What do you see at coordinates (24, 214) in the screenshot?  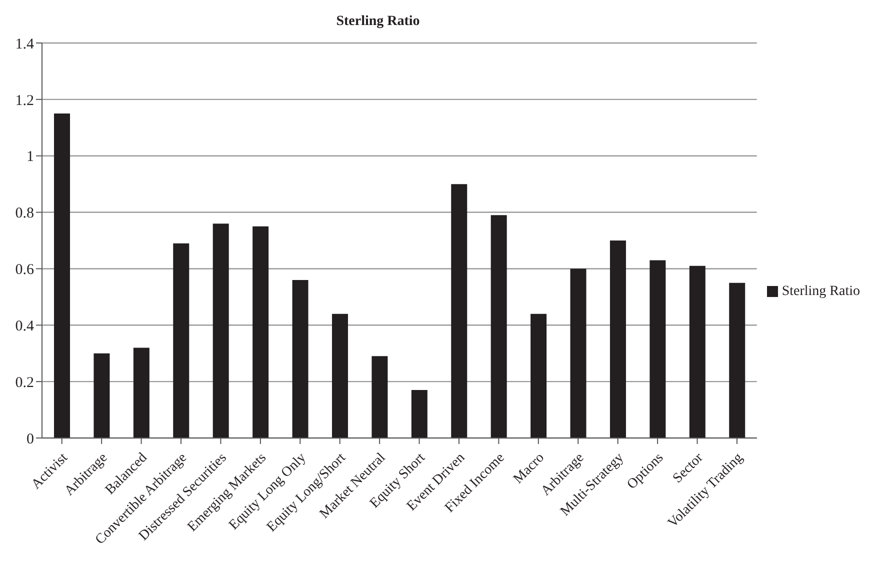 I see `y-tick-label: 0.8` at bounding box center [24, 214].